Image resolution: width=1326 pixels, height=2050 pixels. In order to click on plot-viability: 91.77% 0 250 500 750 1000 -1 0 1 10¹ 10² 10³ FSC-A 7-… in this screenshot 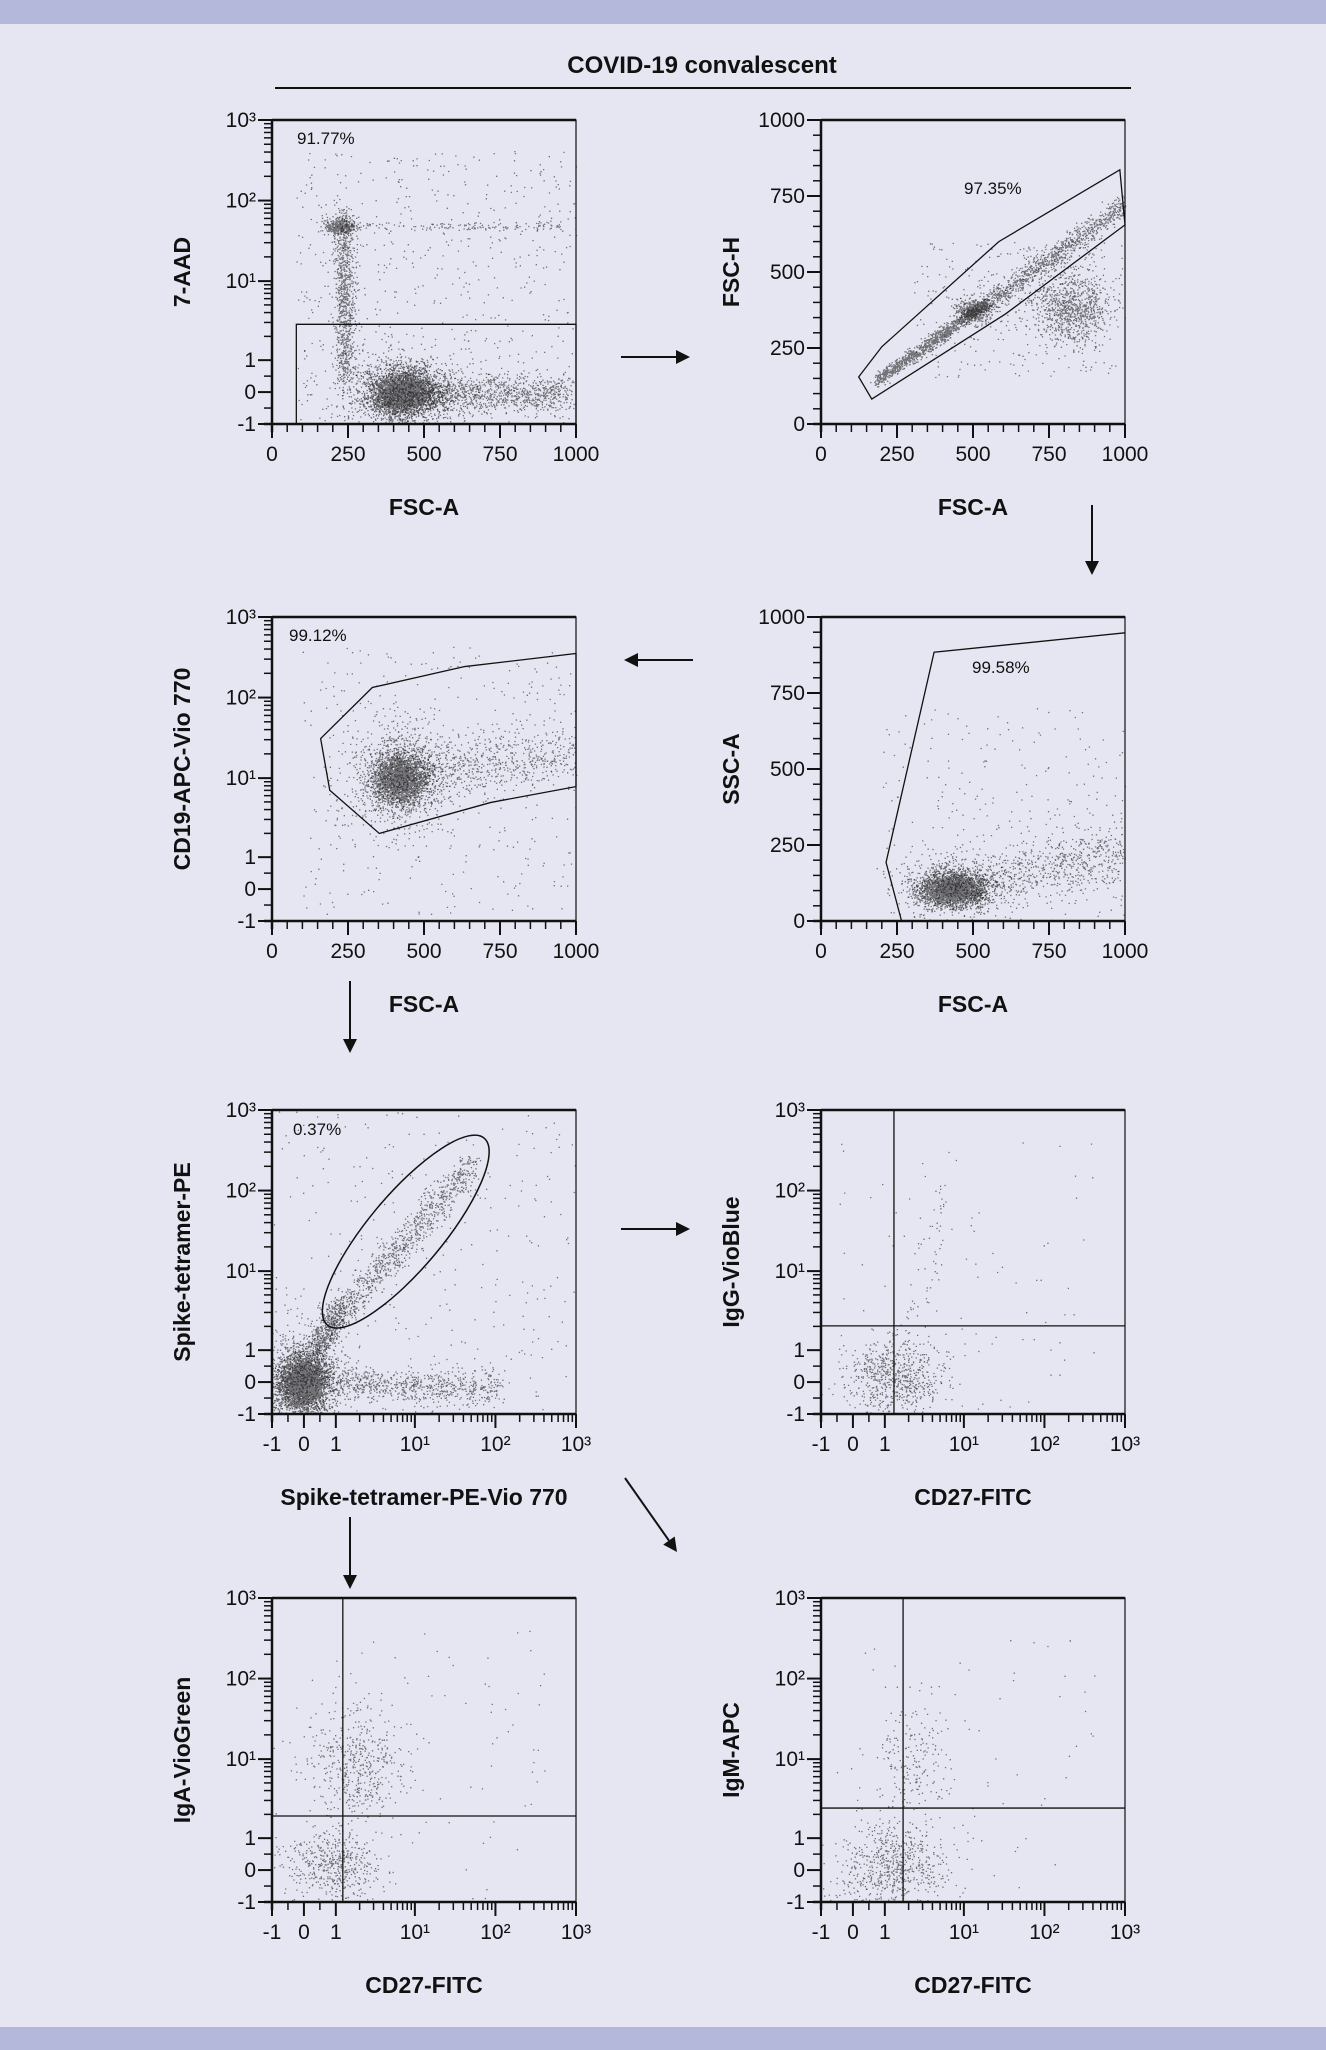, I will do `click(384, 314)`.